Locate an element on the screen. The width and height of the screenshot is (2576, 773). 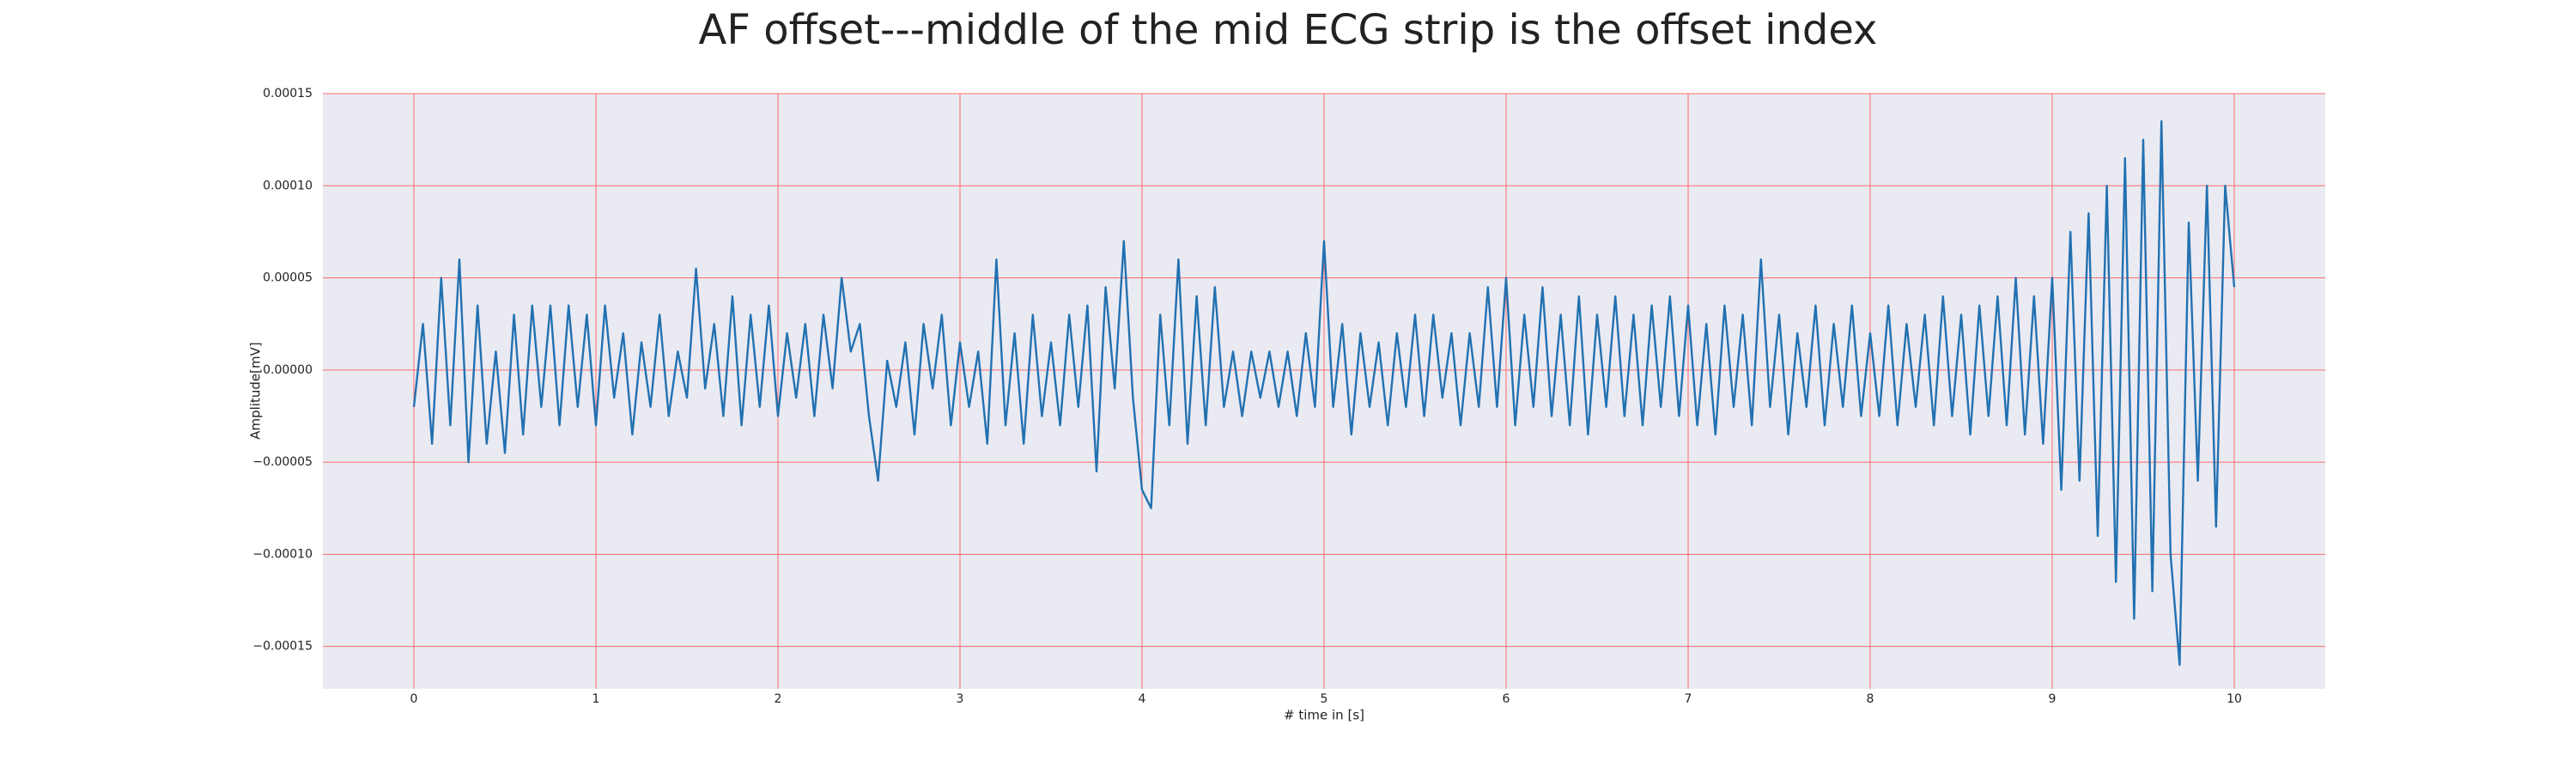
x-axis-label: # time in [s] is located at coordinates (1324, 715).